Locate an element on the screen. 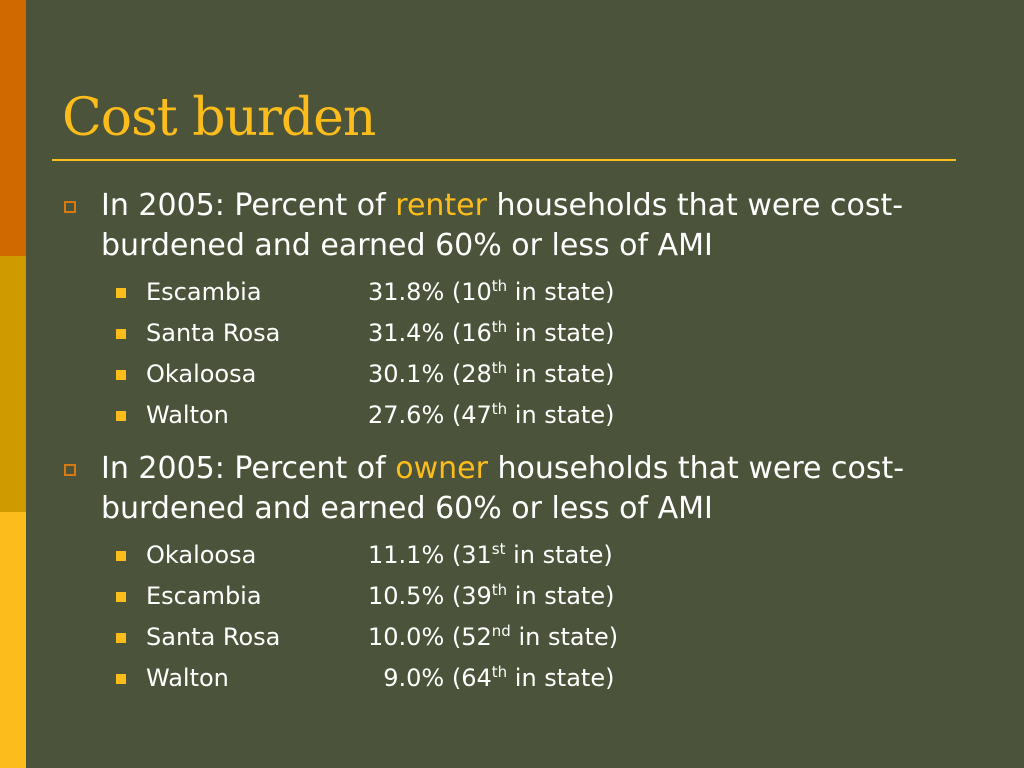  county-value: 31.4% (16th in state) is located at coordinates (491, 332).